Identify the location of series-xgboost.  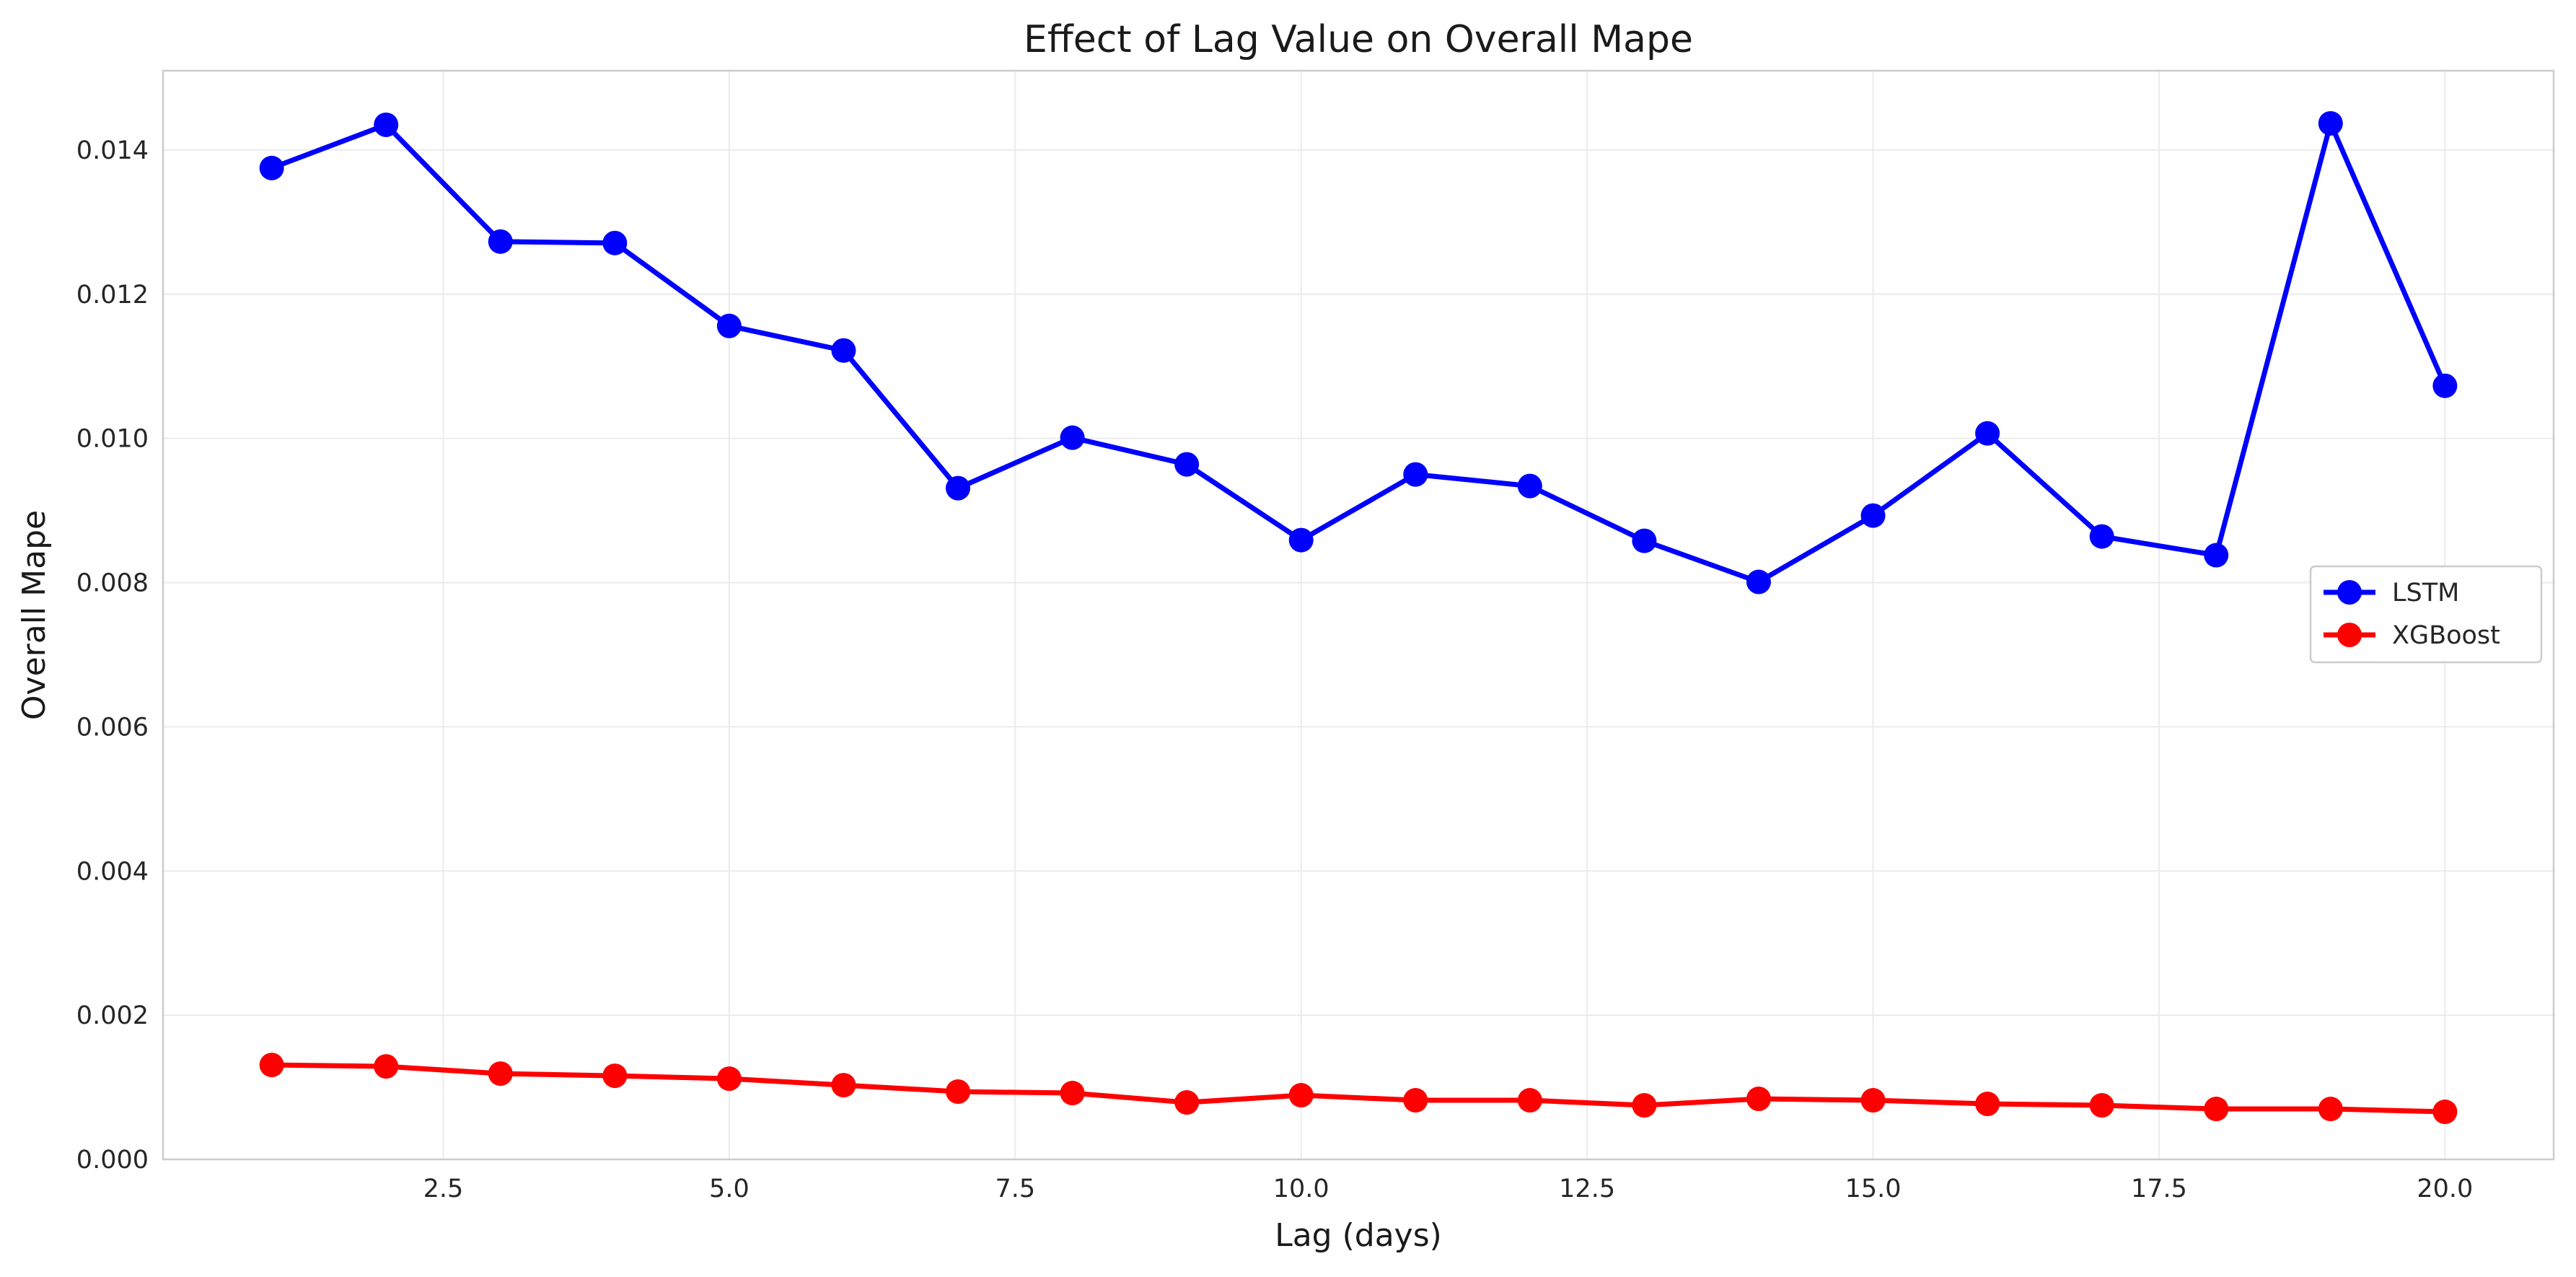
(1358, 1089).